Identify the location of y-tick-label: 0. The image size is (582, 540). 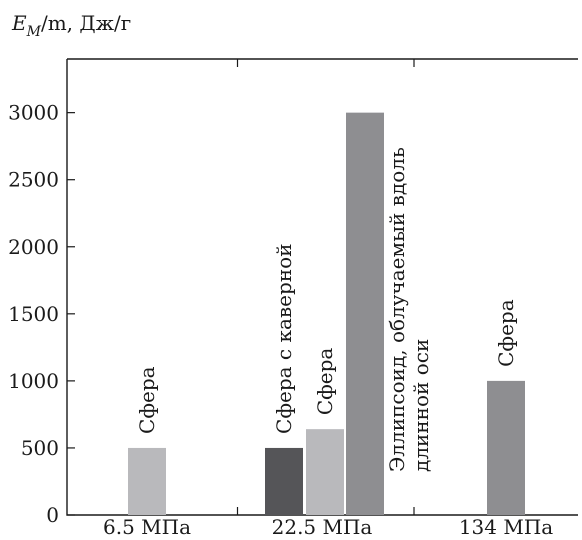
(52, 515).